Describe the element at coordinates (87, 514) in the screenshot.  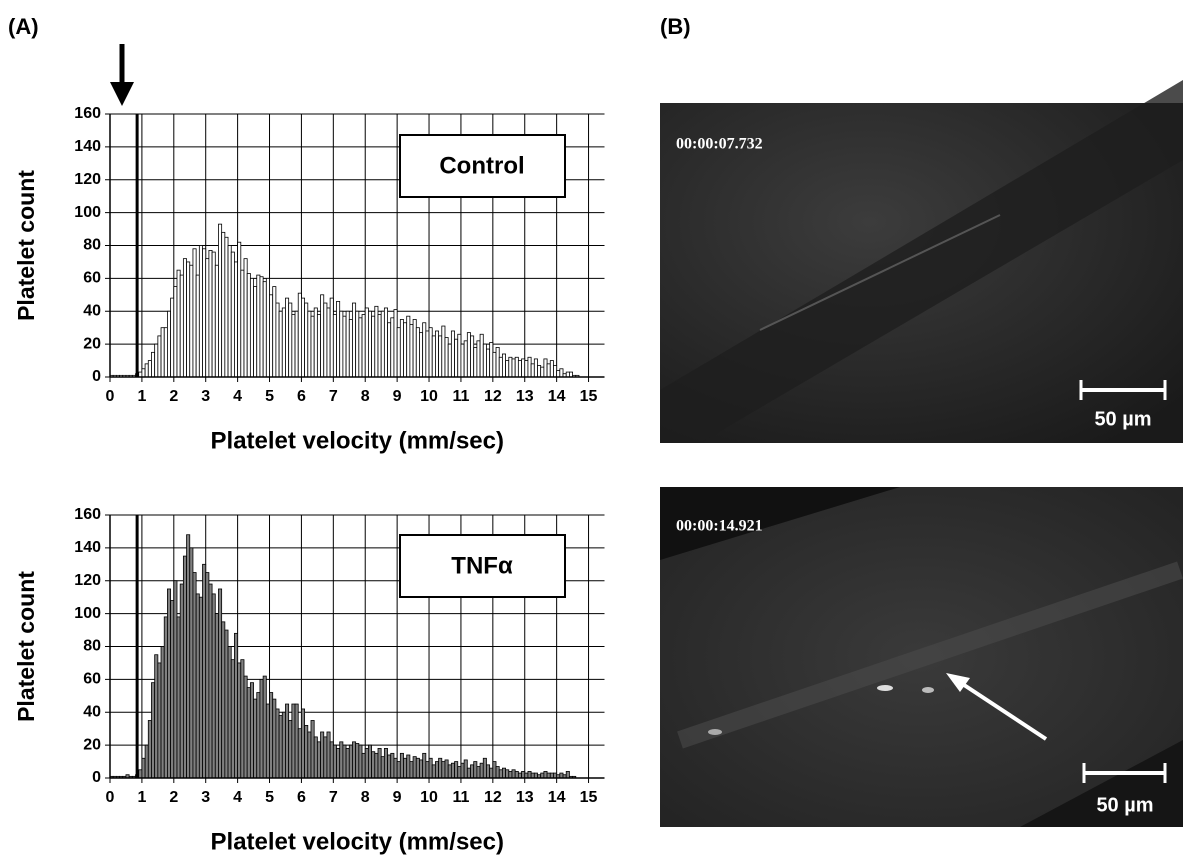
I see `y-tick-label: 160` at that location.